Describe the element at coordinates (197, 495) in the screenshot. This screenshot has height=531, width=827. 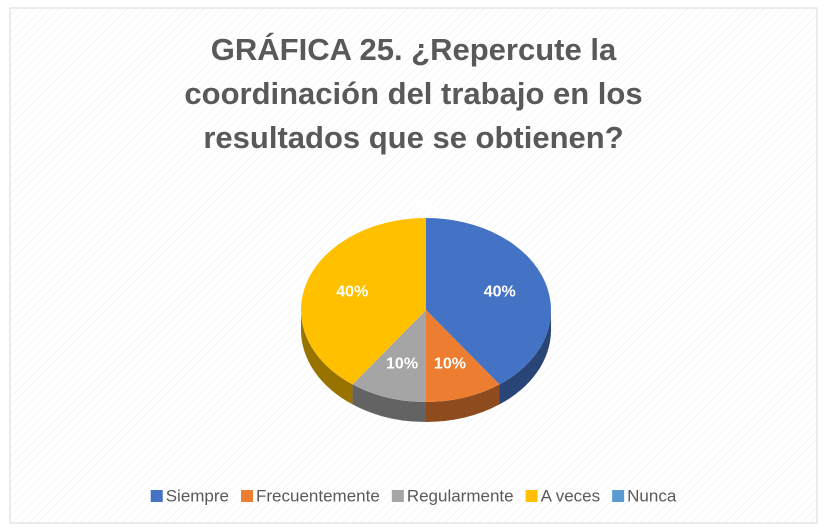
I see `legend-label: Siempre` at that location.